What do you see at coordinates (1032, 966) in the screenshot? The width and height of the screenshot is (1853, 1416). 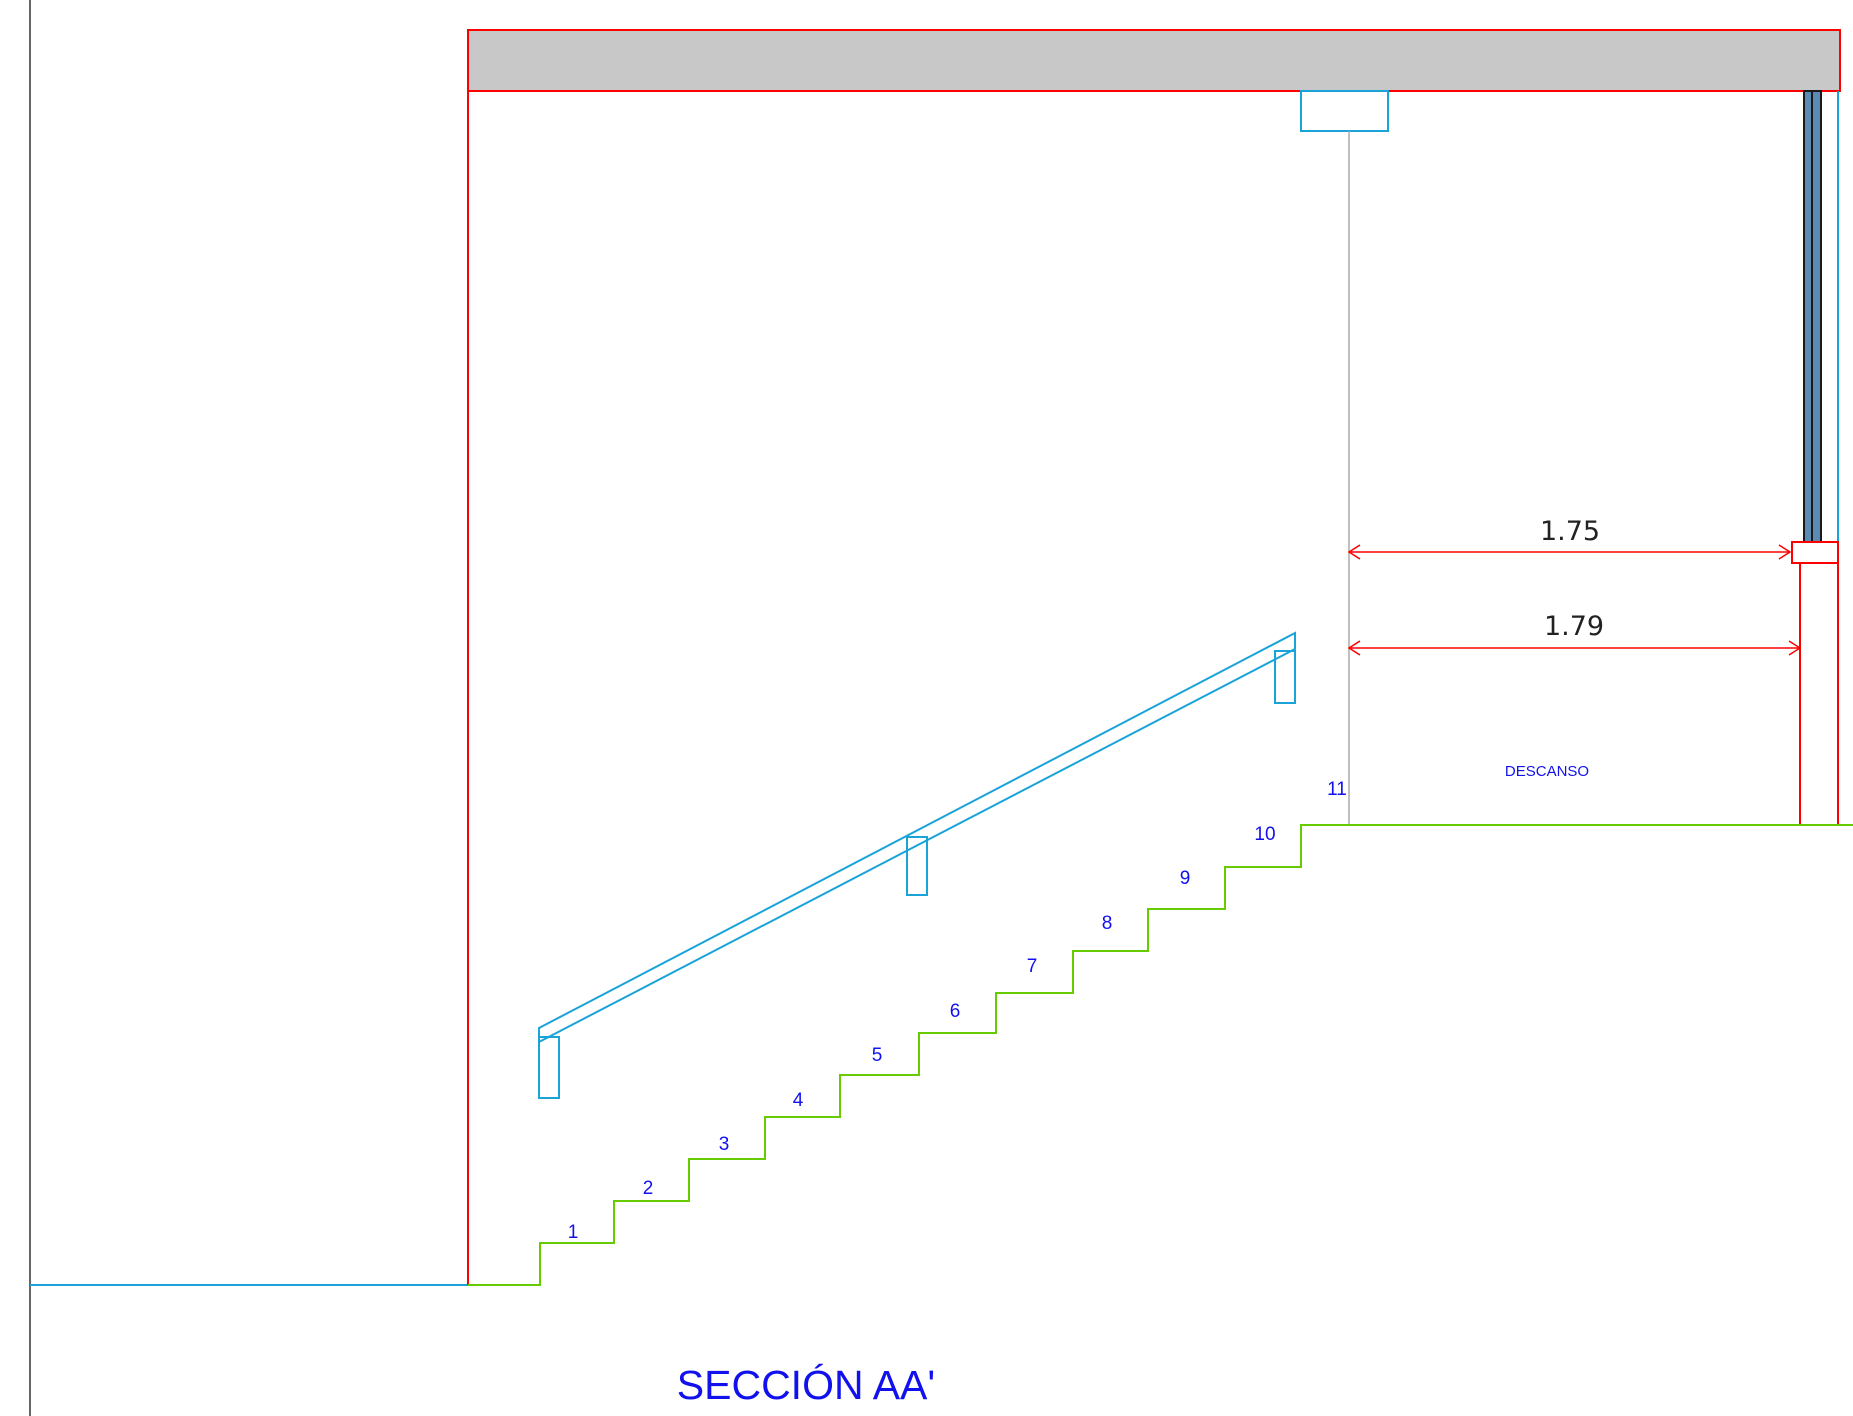 I see `step-number-7: 7` at bounding box center [1032, 966].